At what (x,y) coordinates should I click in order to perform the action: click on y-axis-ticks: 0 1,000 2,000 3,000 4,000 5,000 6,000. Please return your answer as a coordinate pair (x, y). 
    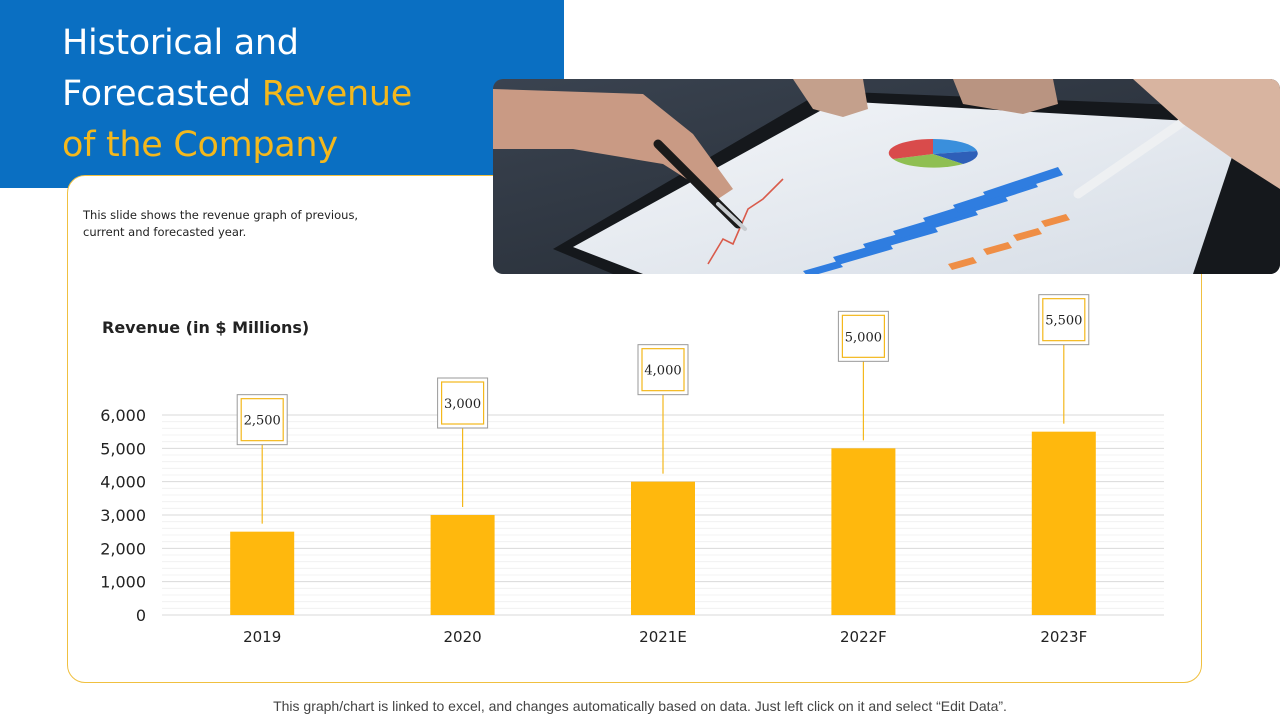
    Looking at the image, I should click on (123, 515).